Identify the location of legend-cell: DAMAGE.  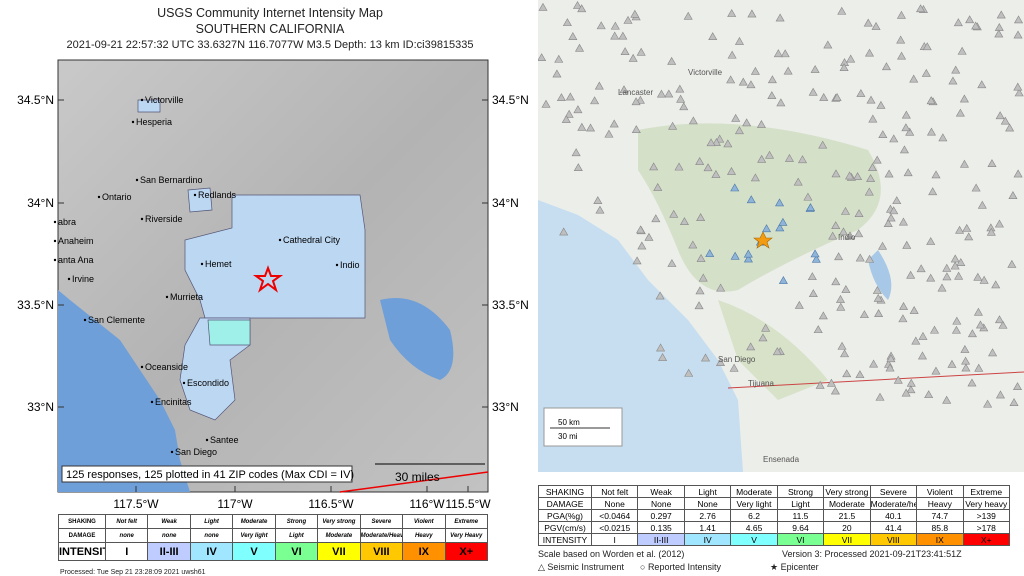
(82, 535).